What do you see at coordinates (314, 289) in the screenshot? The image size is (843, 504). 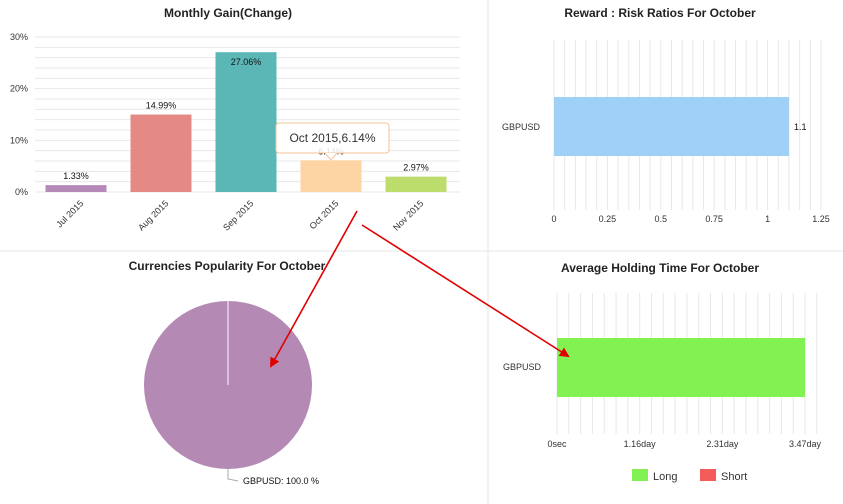 I see `annotation-arrow-to-pie` at bounding box center [314, 289].